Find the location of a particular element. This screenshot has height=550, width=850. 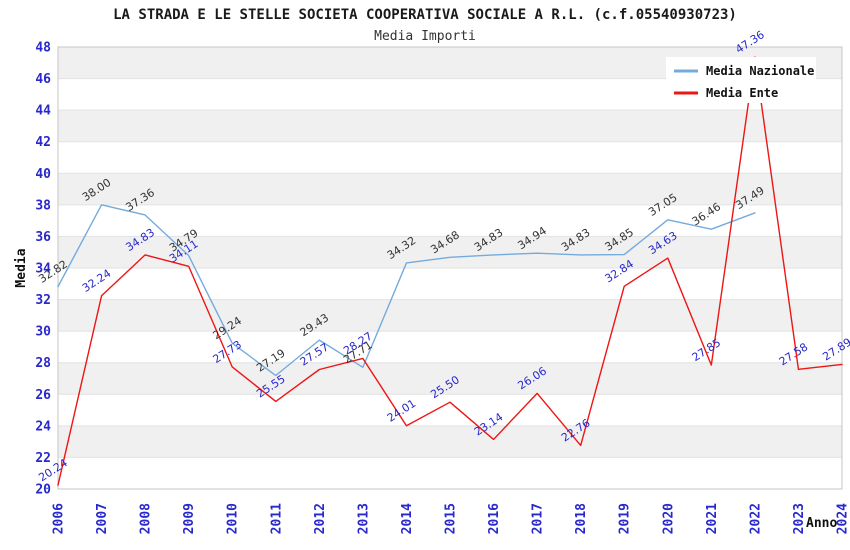

x-tick-label: 2008 is located at coordinates (146, 518).